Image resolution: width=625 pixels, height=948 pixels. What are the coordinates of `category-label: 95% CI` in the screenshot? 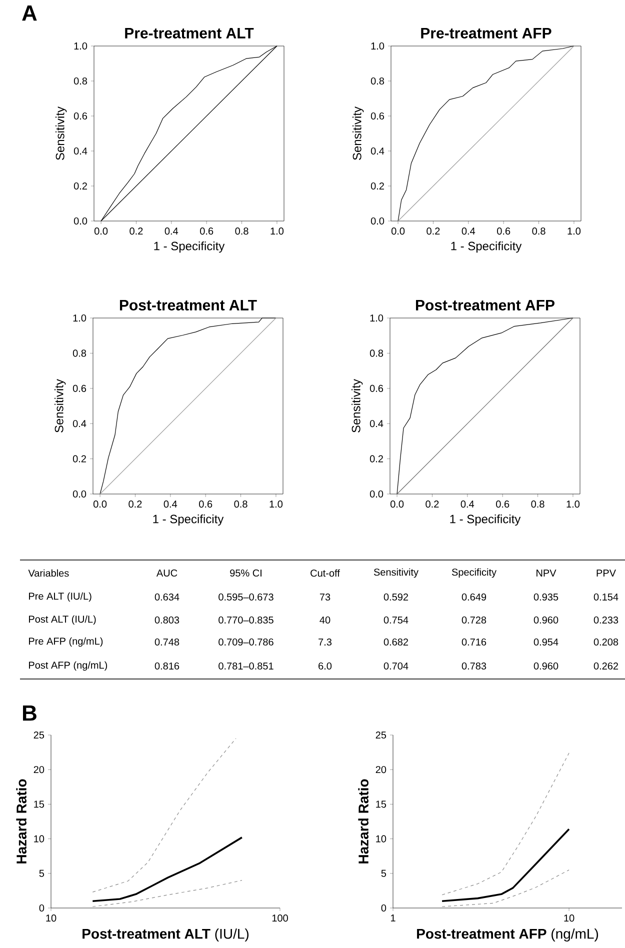 It's located at (246, 573).